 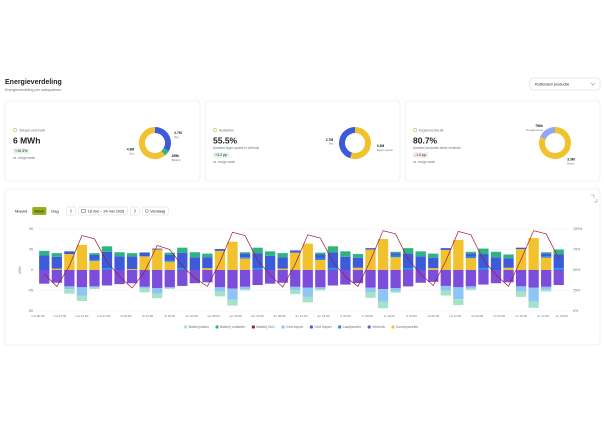 I want to click on calendar-icon, so click(x=83, y=210).